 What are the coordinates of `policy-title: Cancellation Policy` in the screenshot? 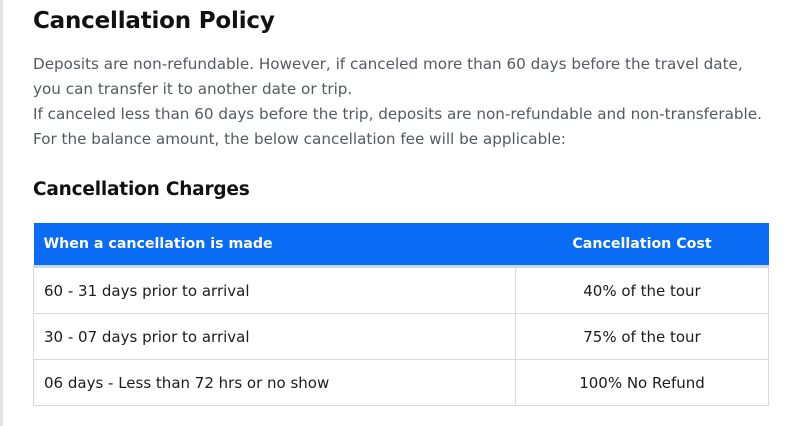 It's located at (154, 21).